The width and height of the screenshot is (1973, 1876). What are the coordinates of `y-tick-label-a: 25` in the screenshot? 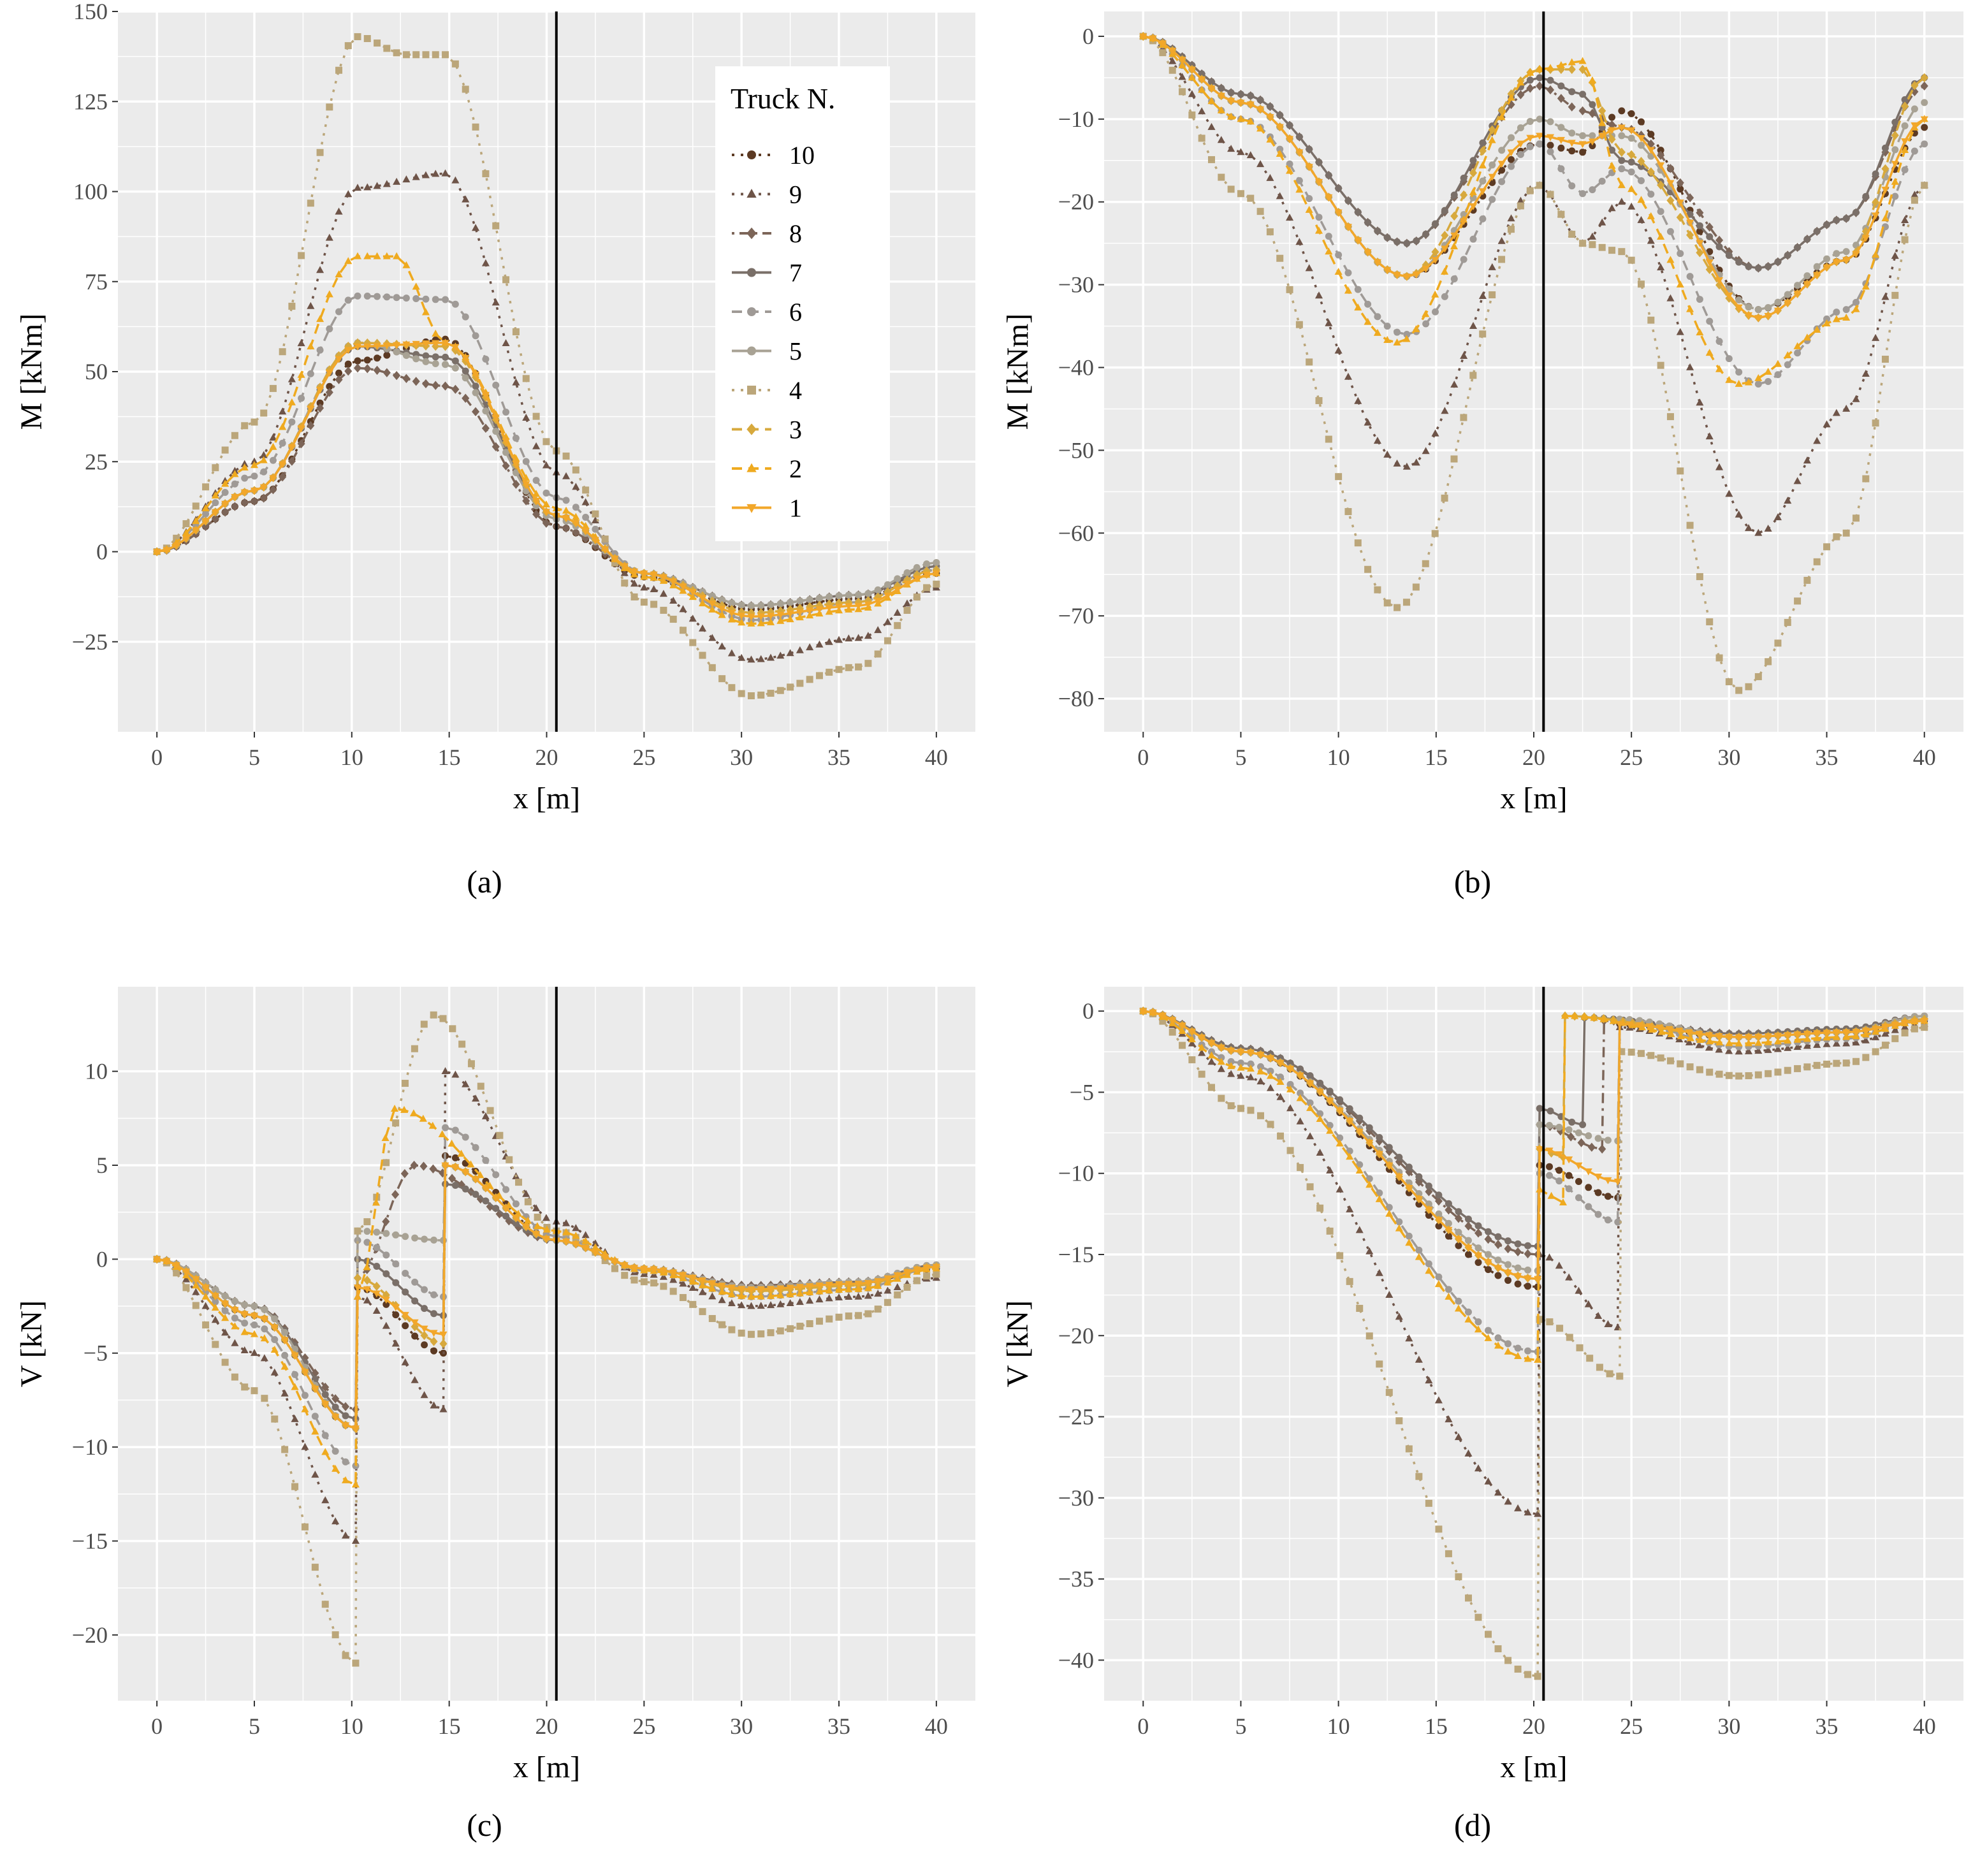 It's located at (96, 461).